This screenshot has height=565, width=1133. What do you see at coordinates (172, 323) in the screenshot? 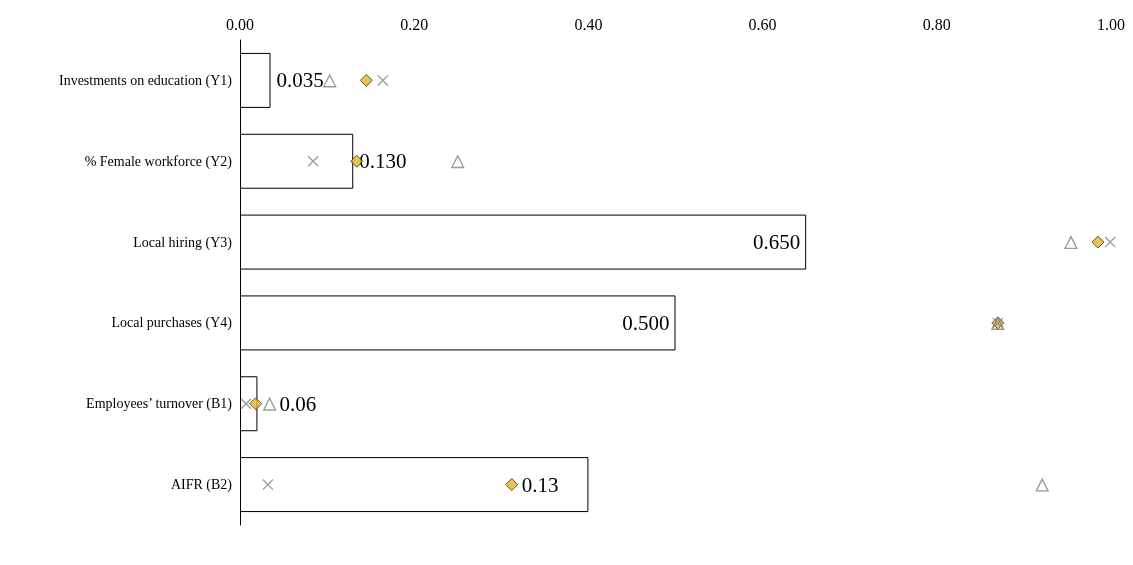
I see `y-tick-label: Local purchases (Y4)` at bounding box center [172, 323].